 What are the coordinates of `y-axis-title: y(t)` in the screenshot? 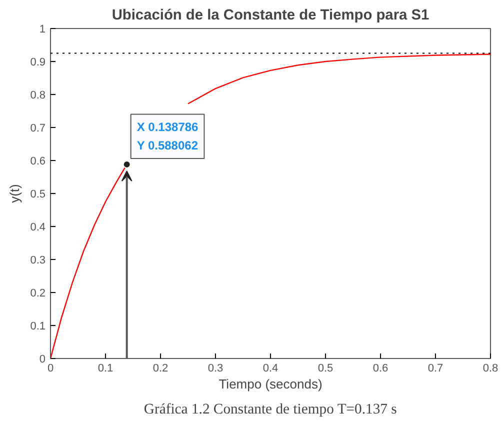 It's located at (14, 193).